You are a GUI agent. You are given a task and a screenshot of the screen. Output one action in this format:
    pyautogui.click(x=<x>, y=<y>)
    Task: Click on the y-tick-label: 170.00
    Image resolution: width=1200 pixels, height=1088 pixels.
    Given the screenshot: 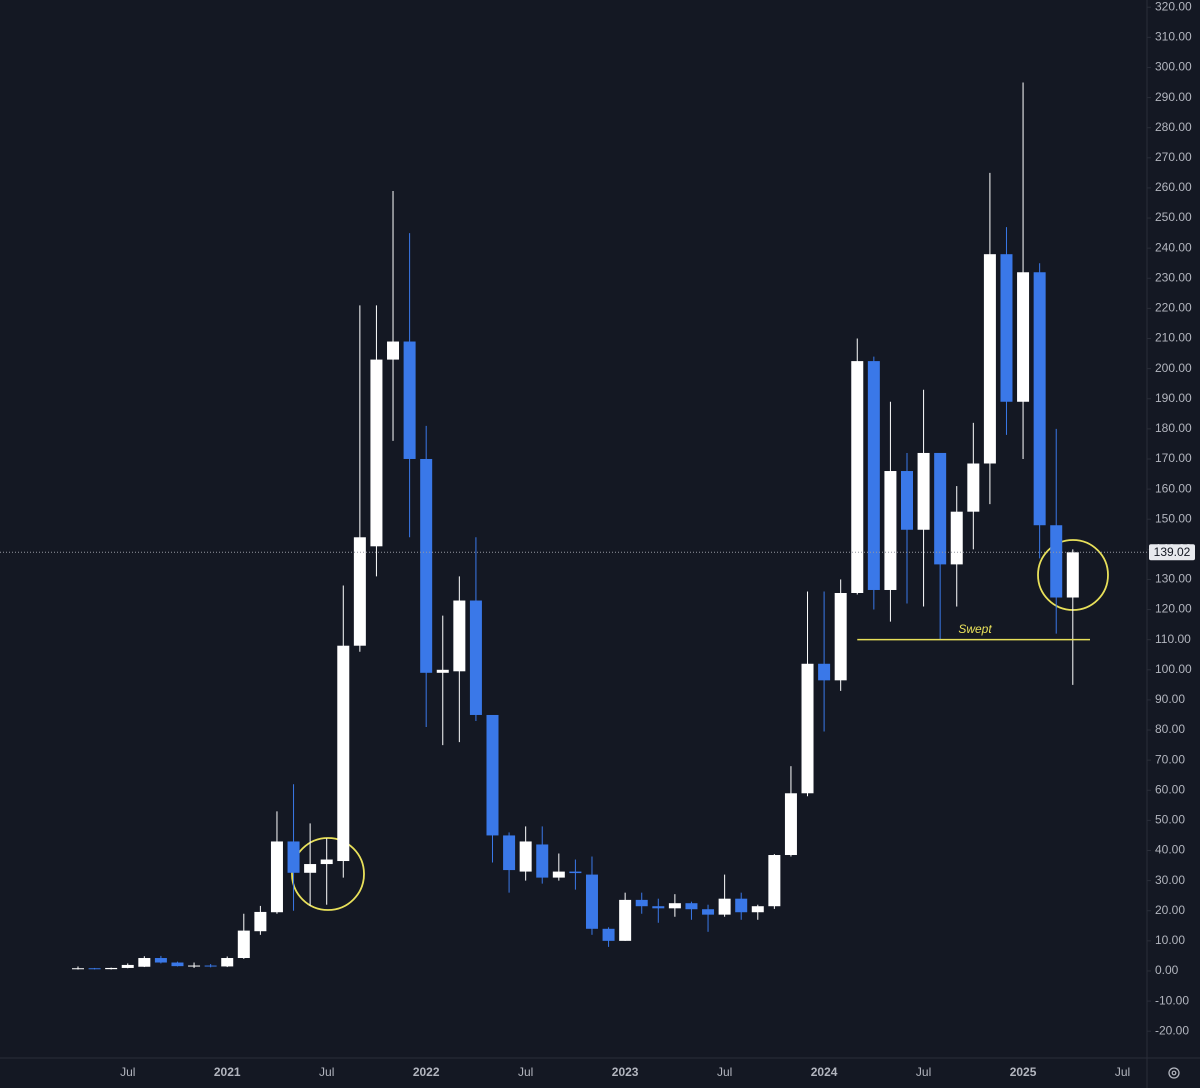 What is the action you would take?
    pyautogui.click(x=1173, y=458)
    